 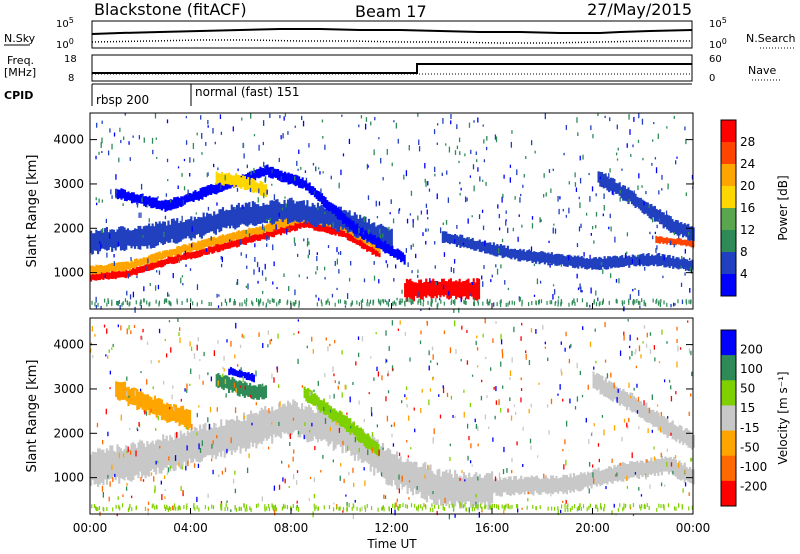 What do you see at coordinates (747, 208) in the screenshot?
I see `power-colorbar-tick-3: 16` at bounding box center [747, 208].